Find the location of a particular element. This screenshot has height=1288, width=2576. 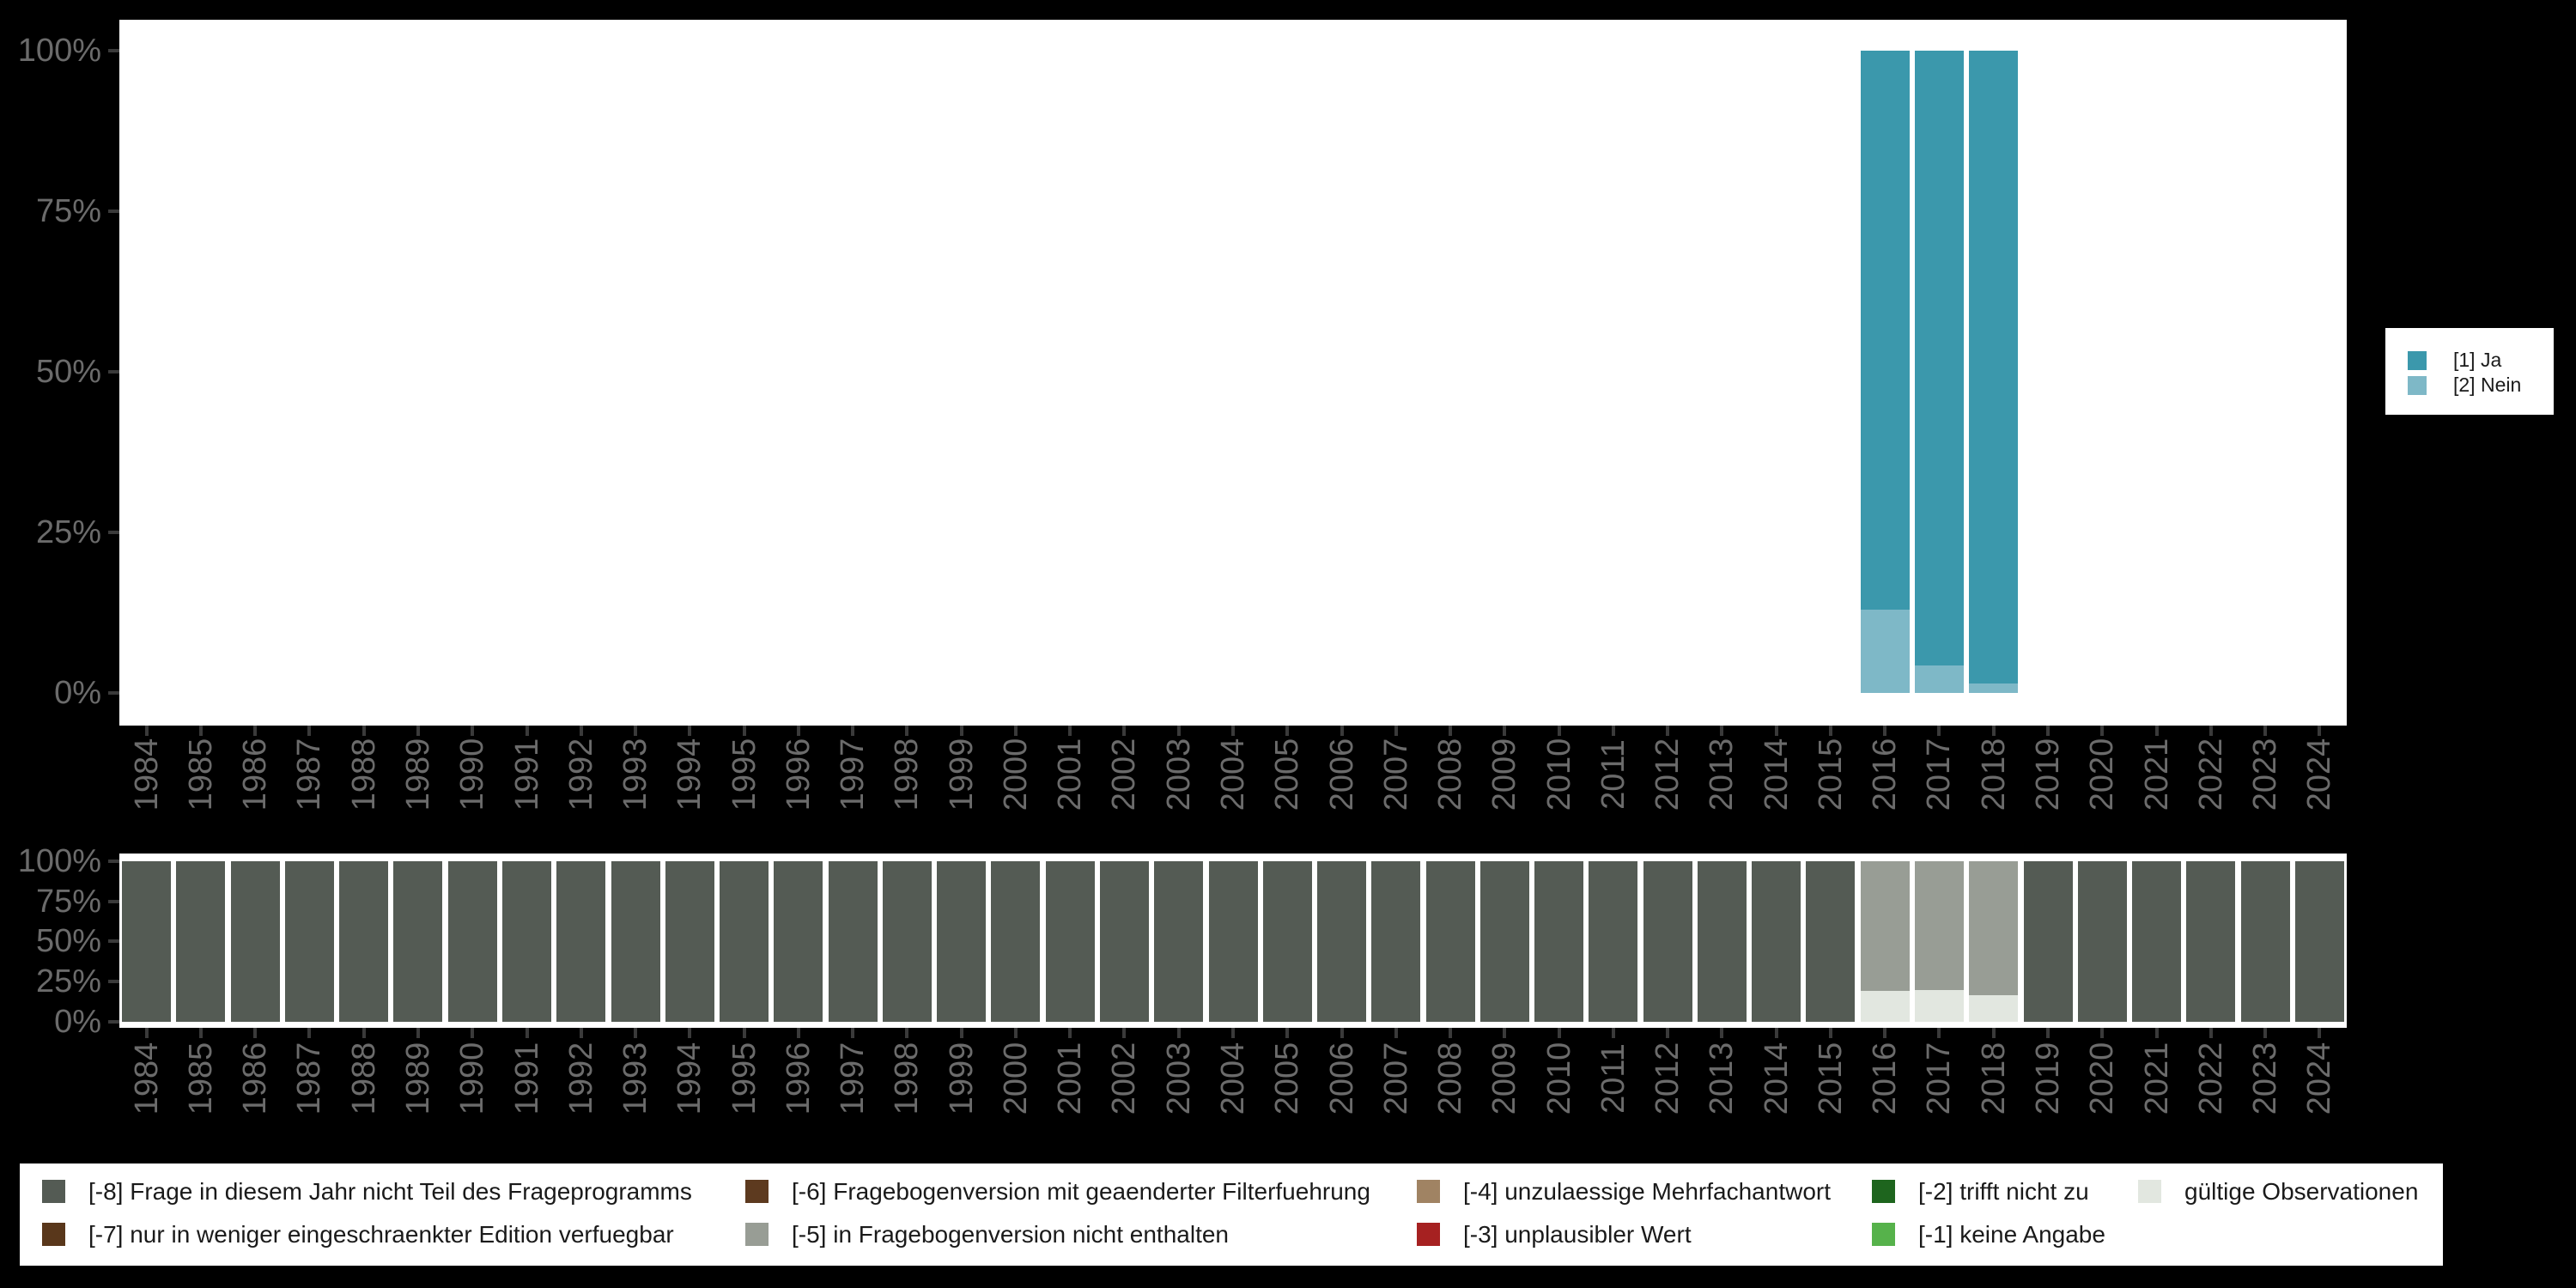

bar-2017 is located at coordinates (1939, 941).